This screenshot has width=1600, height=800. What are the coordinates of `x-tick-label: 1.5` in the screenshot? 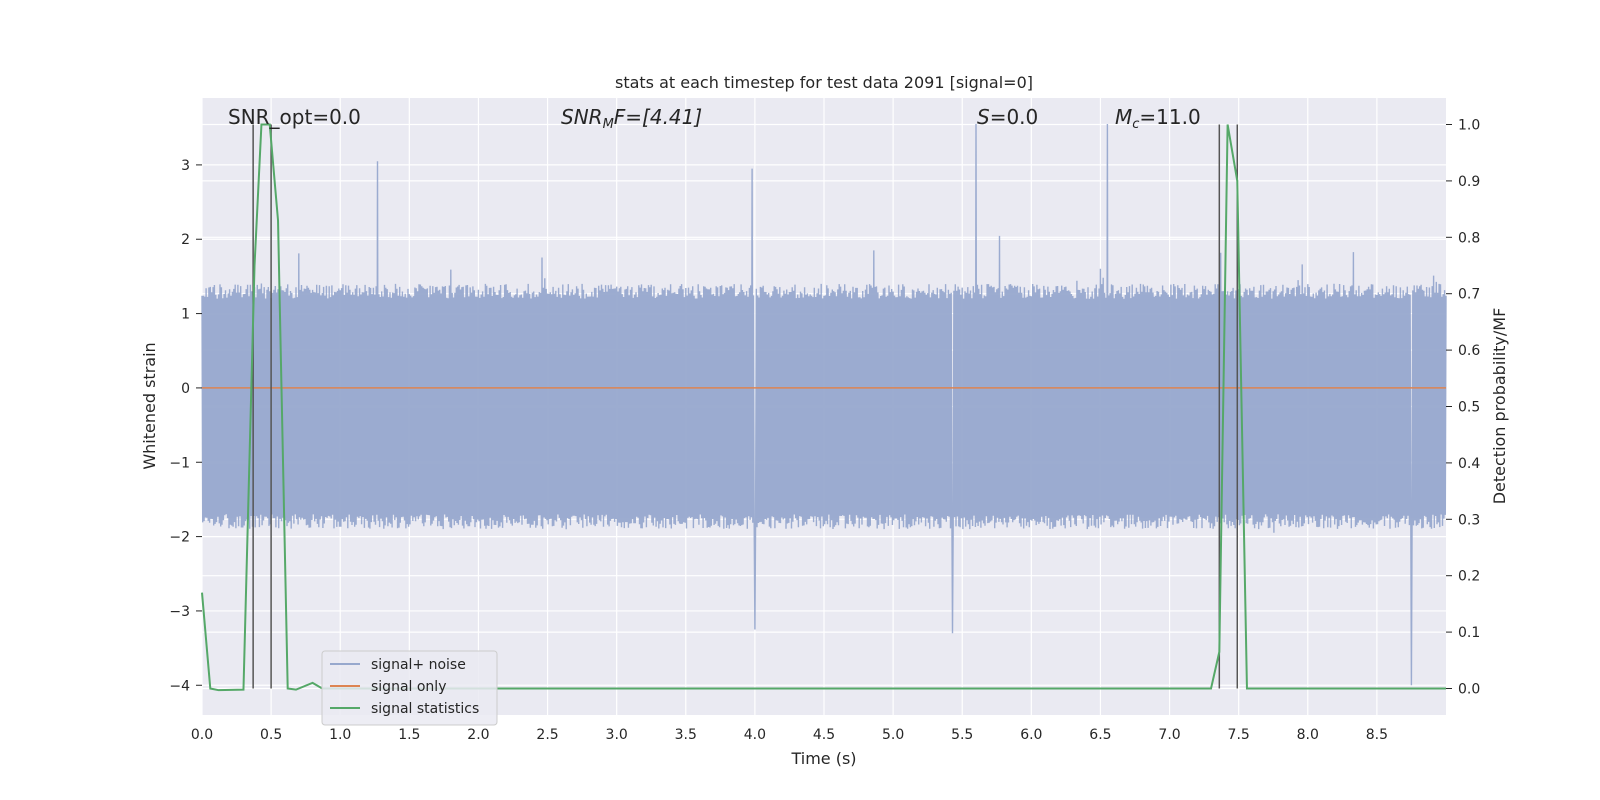 It's located at (409, 735).